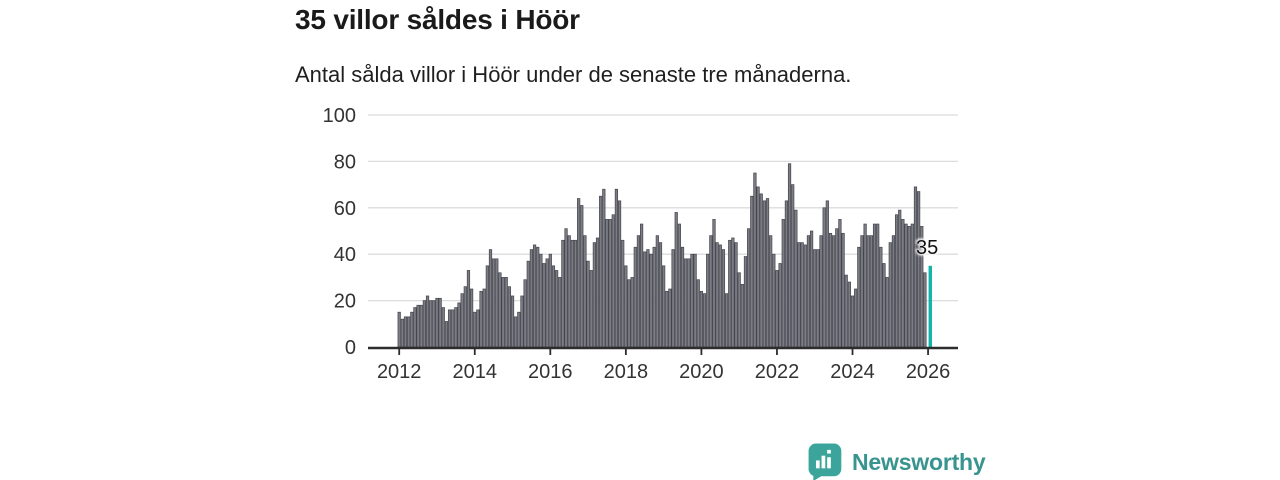 This screenshot has width=1280, height=480. What do you see at coordinates (701, 372) in the screenshot?
I see `x-axis-tick-label: 2020` at bounding box center [701, 372].